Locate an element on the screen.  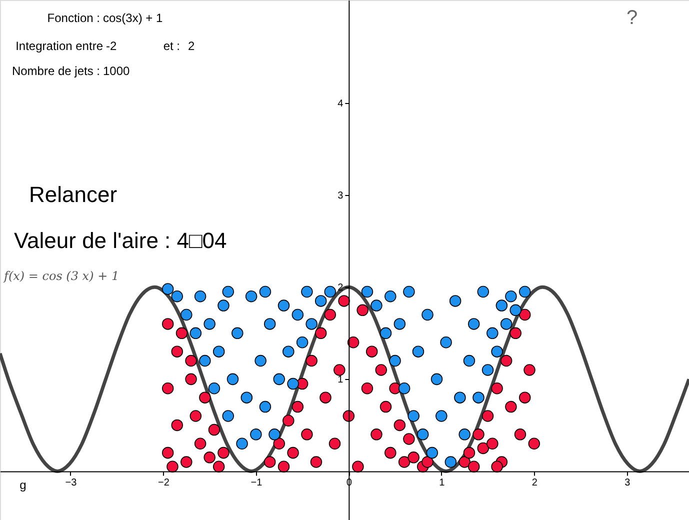
annotation: g is located at coordinates (23, 485).